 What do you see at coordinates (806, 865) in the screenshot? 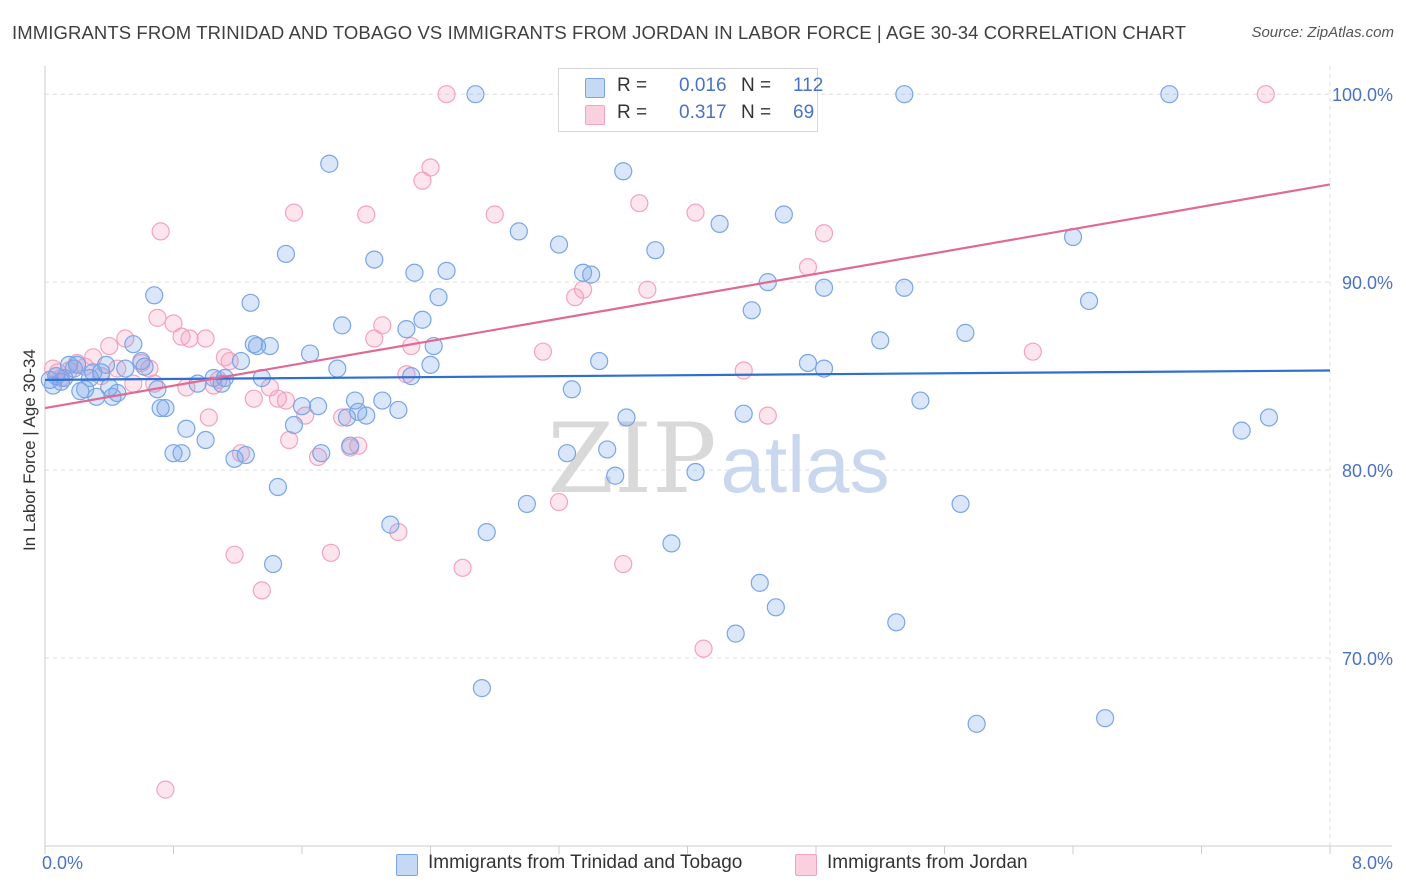
I see `legend-swatch-pink` at bounding box center [806, 865].